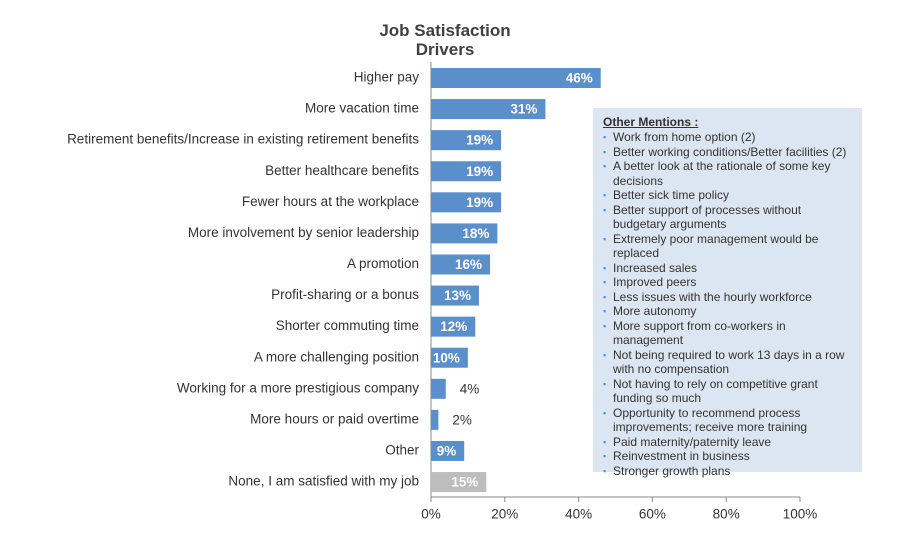 The height and width of the screenshot is (550, 900). I want to click on data-label: 46%, so click(579, 78).